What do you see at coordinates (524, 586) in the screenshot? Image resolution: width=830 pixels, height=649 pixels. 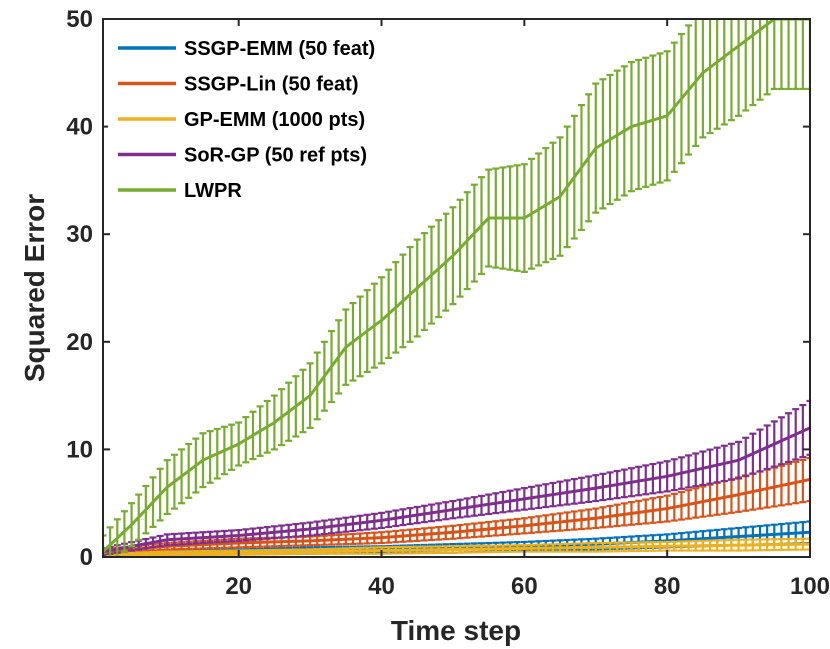 I see `x-tick-label: 60` at bounding box center [524, 586].